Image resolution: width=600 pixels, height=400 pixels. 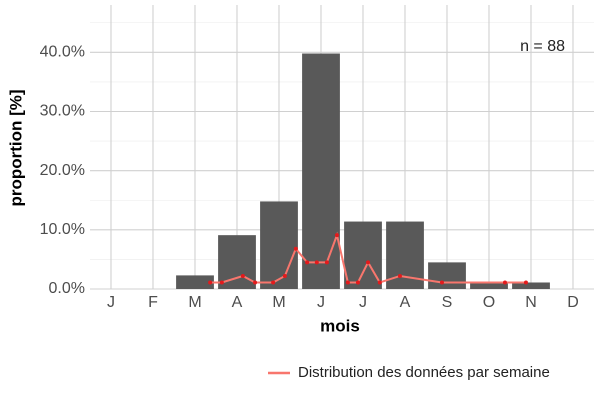 What do you see at coordinates (447, 302) in the screenshot?
I see `x-tick-label: S` at bounding box center [447, 302].